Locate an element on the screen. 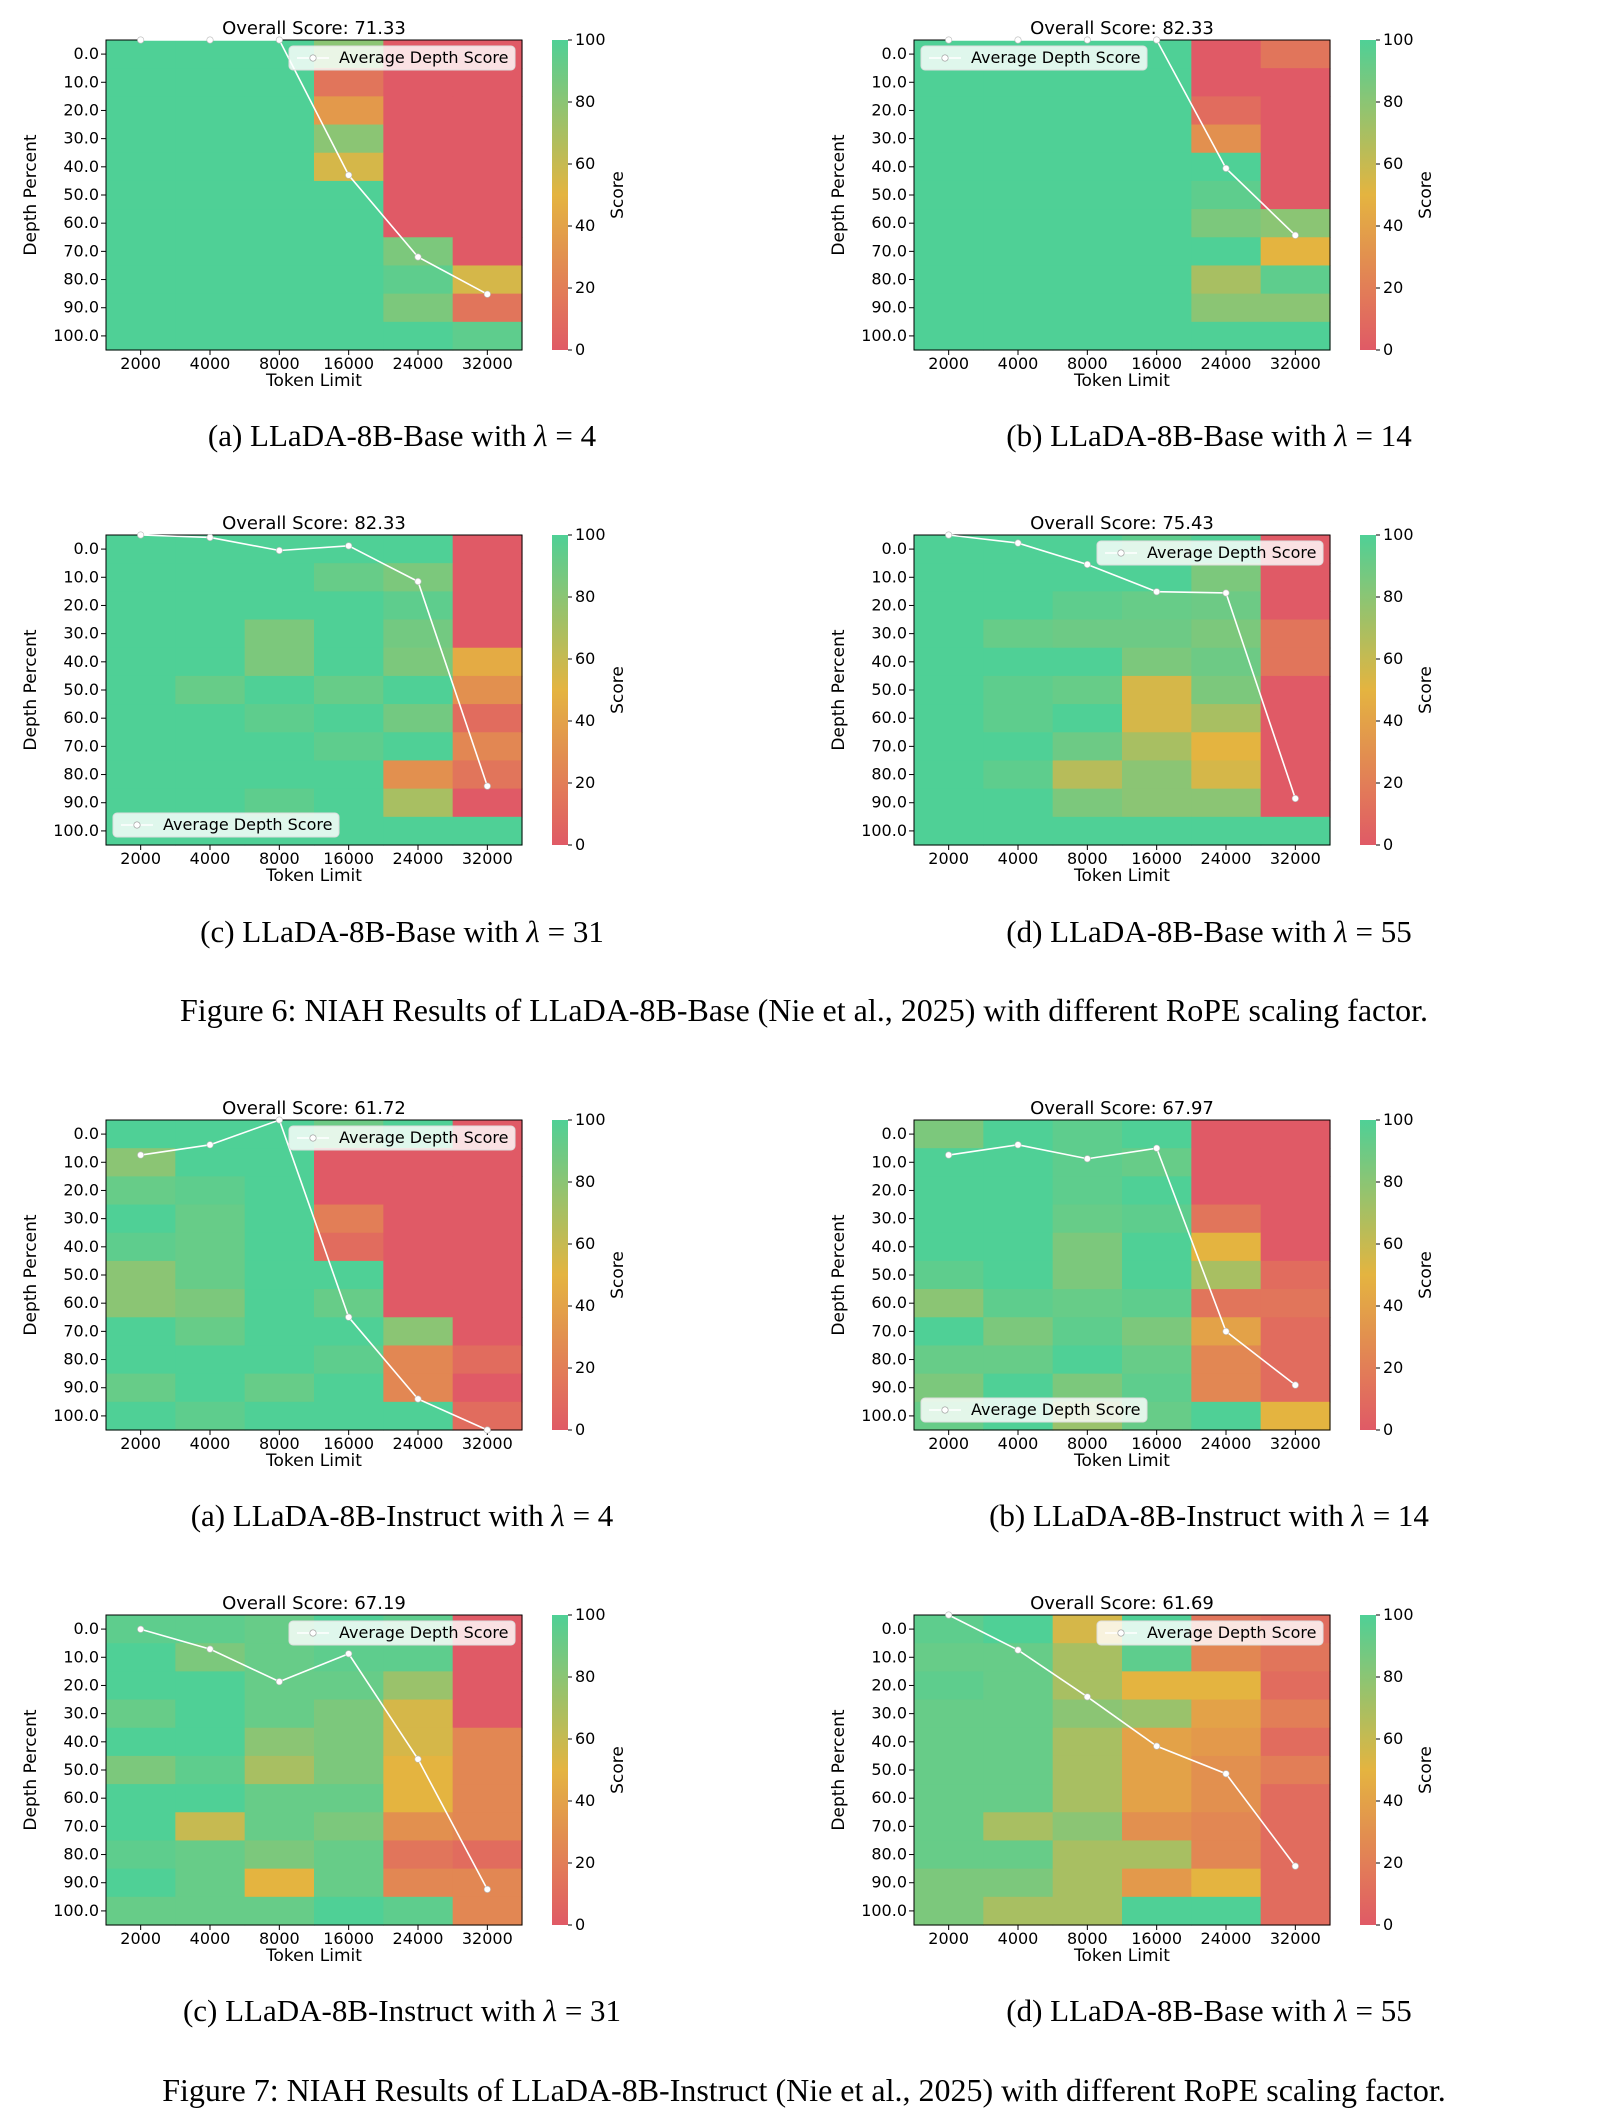 This screenshot has width=1608, height=2116. colorbar is located at coordinates (1368, 1770).